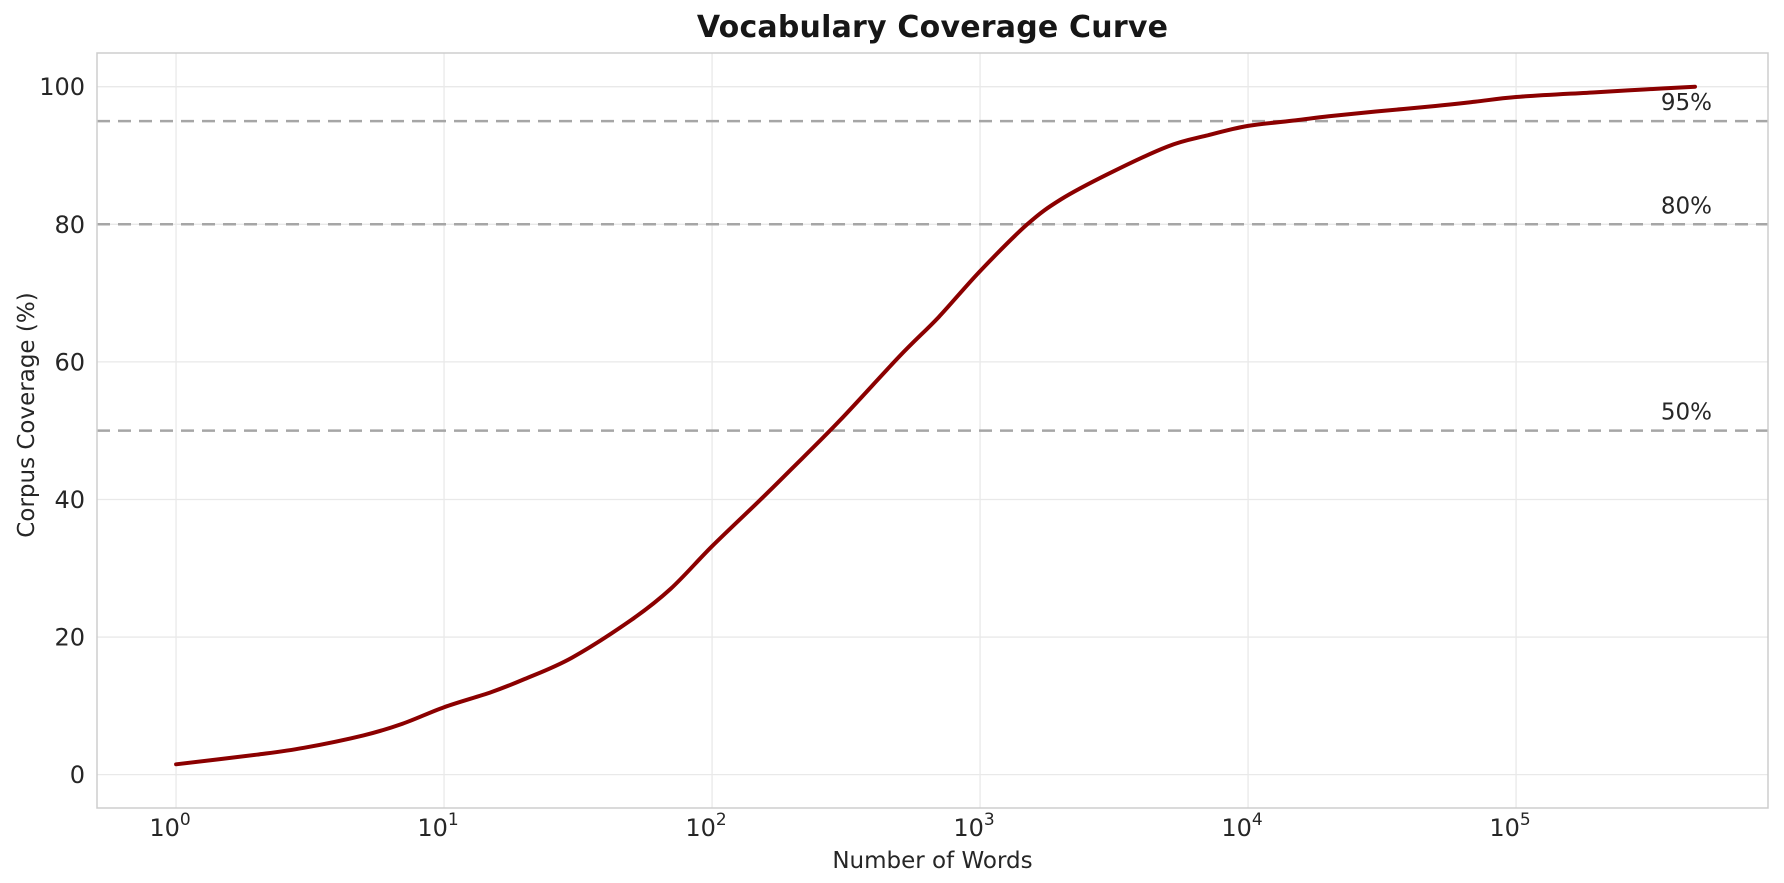 The width and height of the screenshot is (1784, 883). I want to click on x-tick-label: 10¹, so click(437, 826).